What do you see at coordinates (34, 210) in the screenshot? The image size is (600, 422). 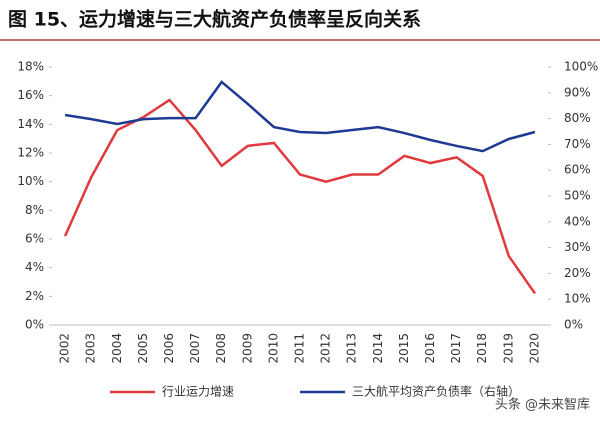 I see `y-tick-label: 8%` at bounding box center [34, 210].